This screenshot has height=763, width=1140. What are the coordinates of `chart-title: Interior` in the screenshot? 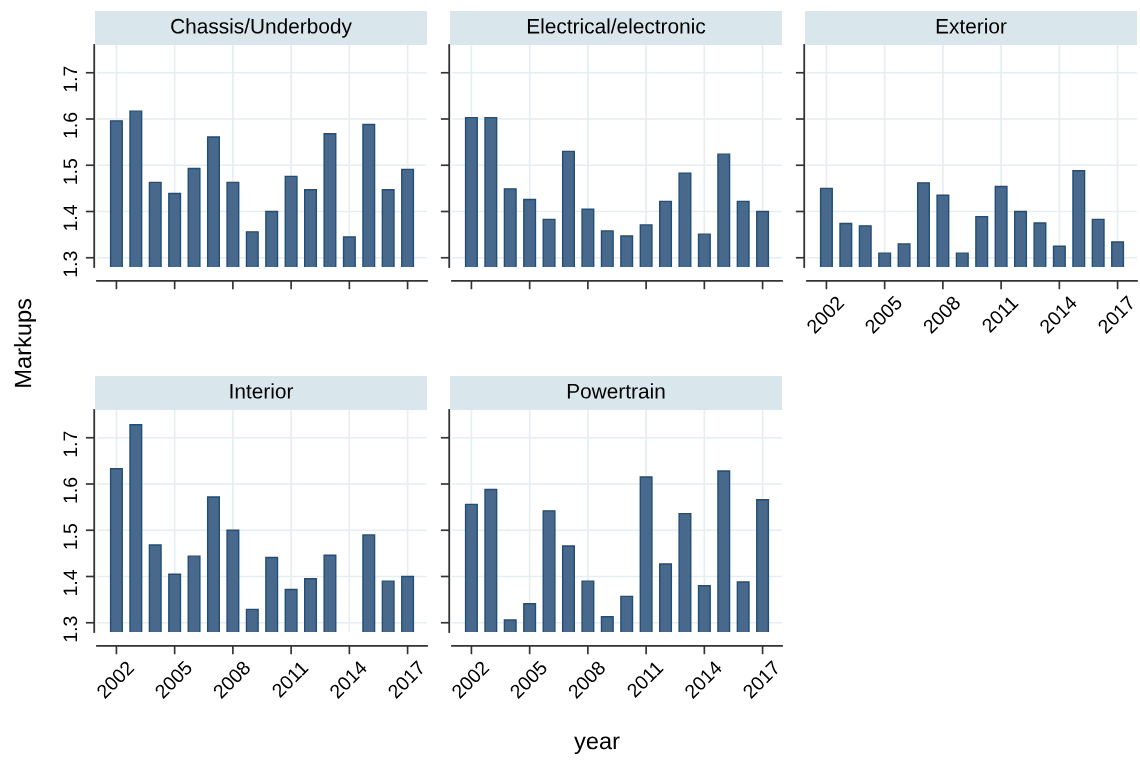 It's located at (262, 391).